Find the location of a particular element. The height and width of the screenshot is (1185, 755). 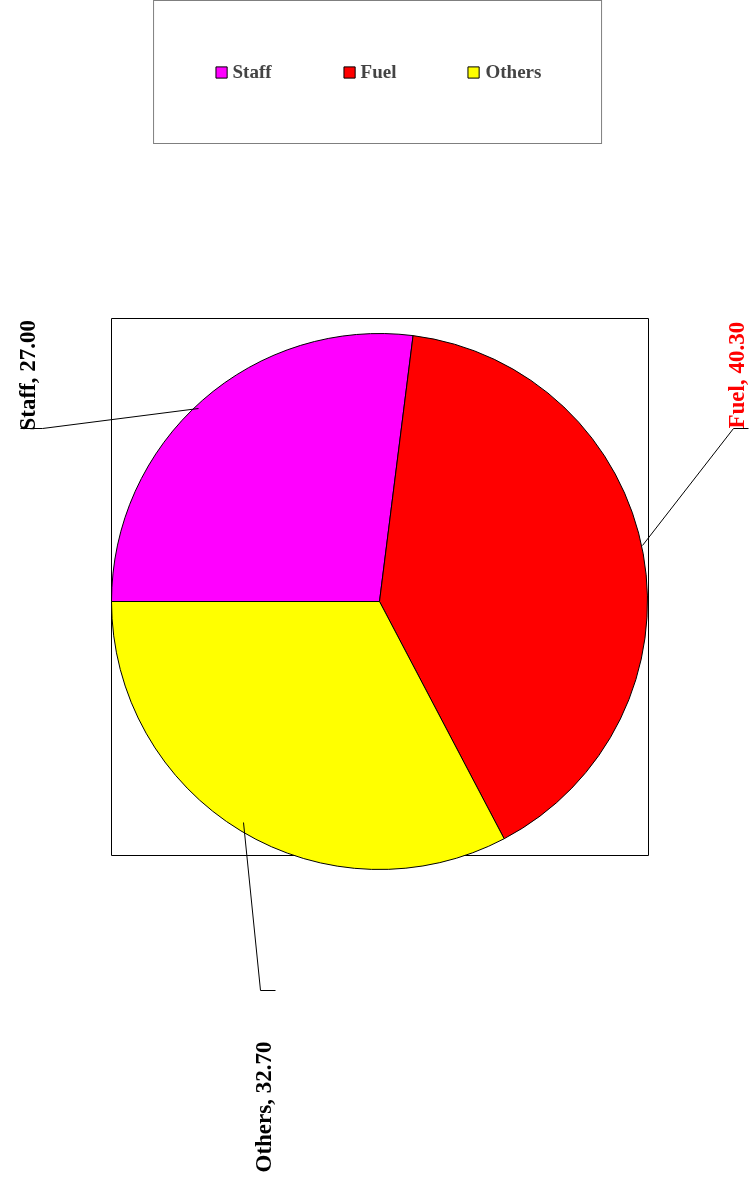

legend-label: Fuel is located at coordinates (378, 72).